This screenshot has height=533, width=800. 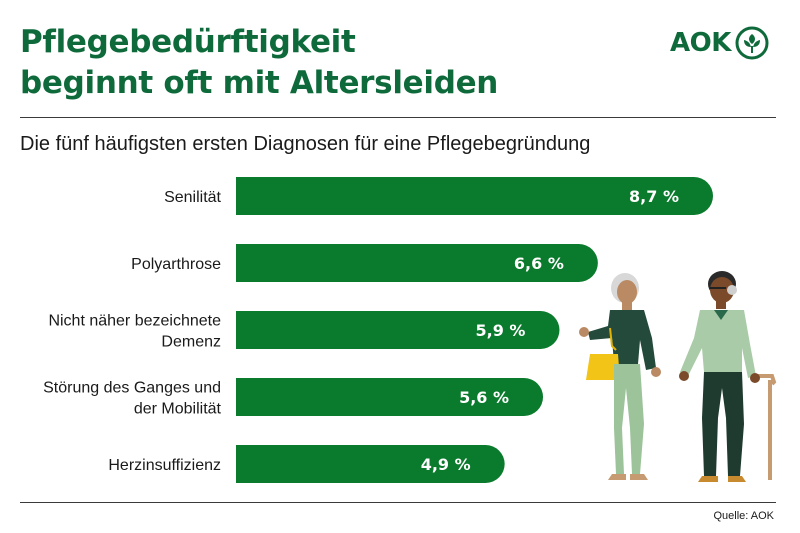 I want to click on bottom-divider, so click(x=398, y=502).